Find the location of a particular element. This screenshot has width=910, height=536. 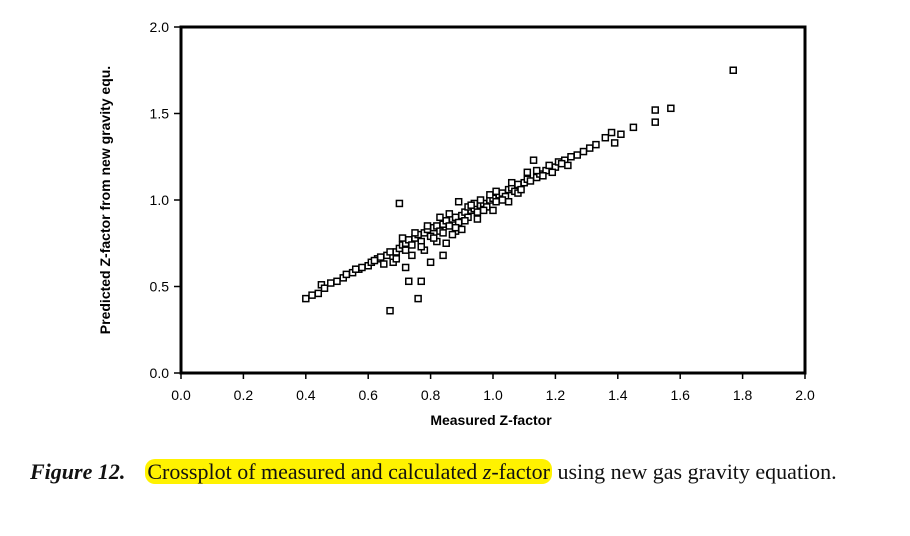

x-tick-label: 0.4 is located at coordinates (306, 395).